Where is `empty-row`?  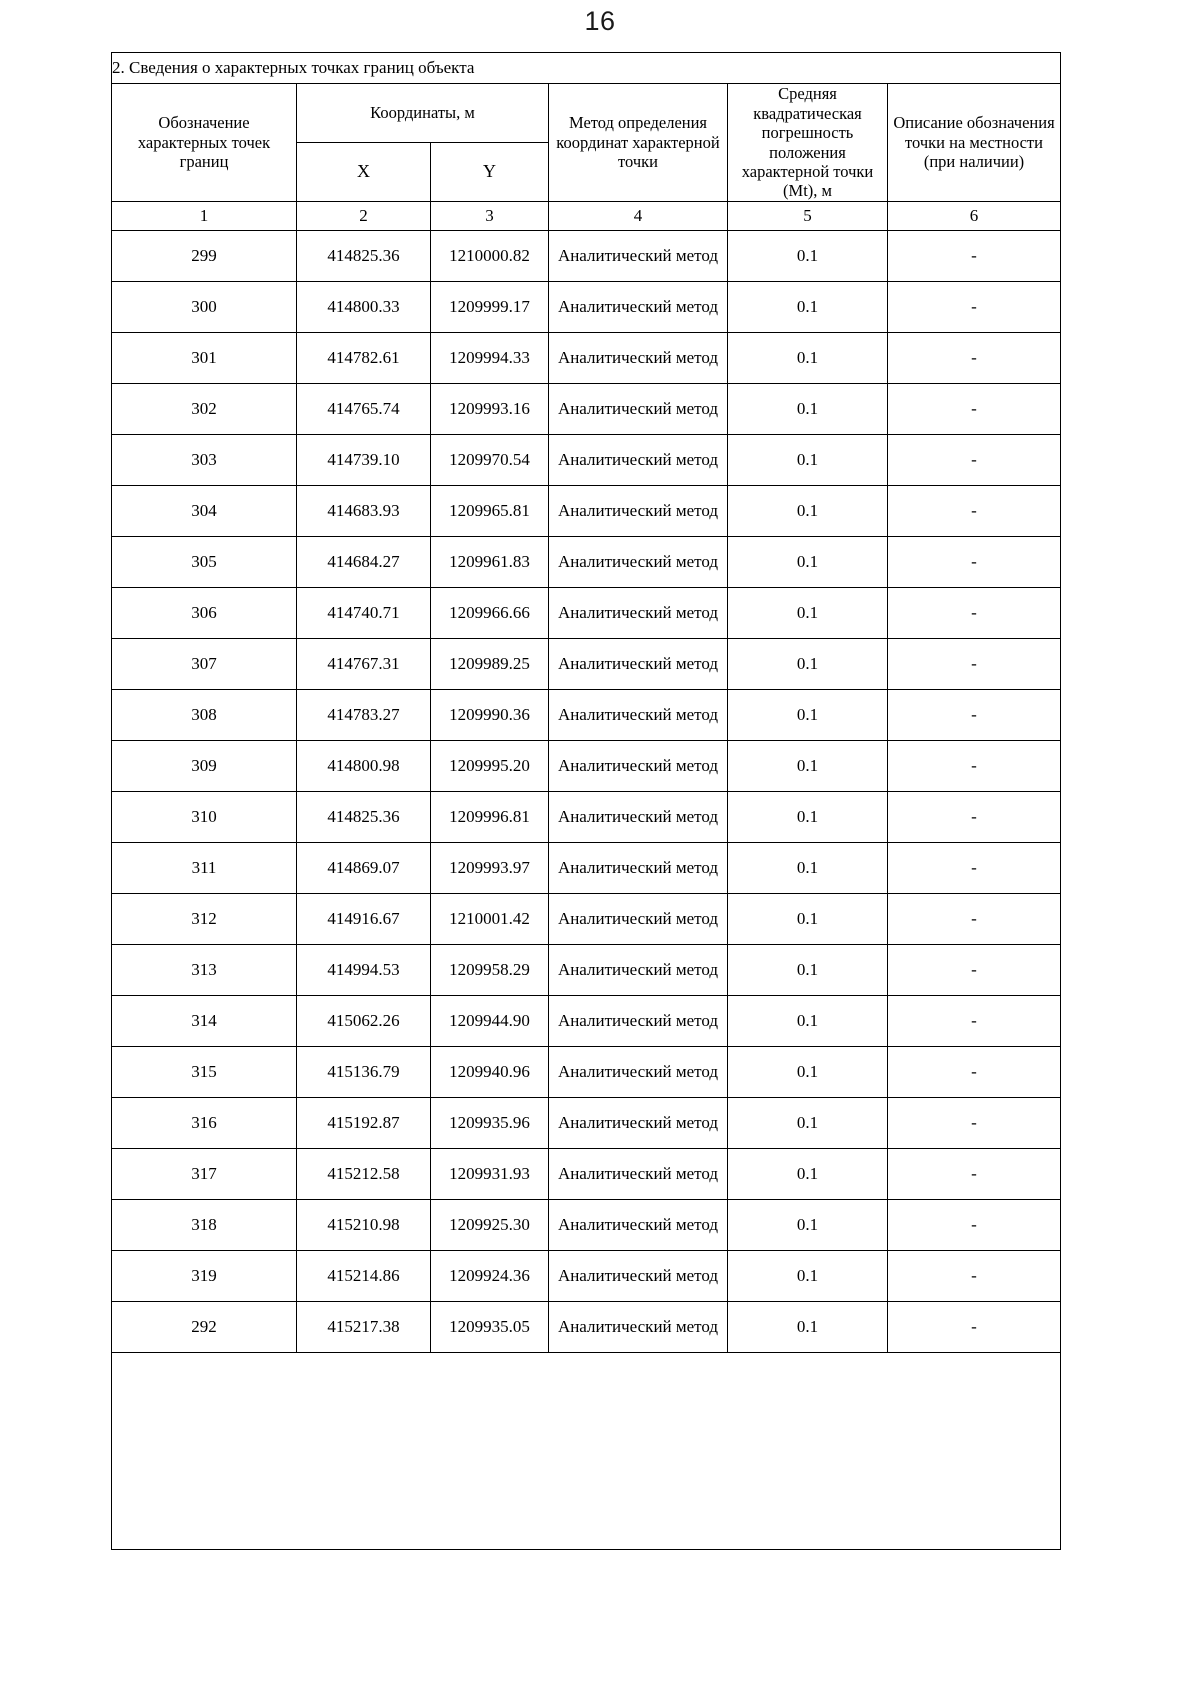
empty-row is located at coordinates (586, 1451).